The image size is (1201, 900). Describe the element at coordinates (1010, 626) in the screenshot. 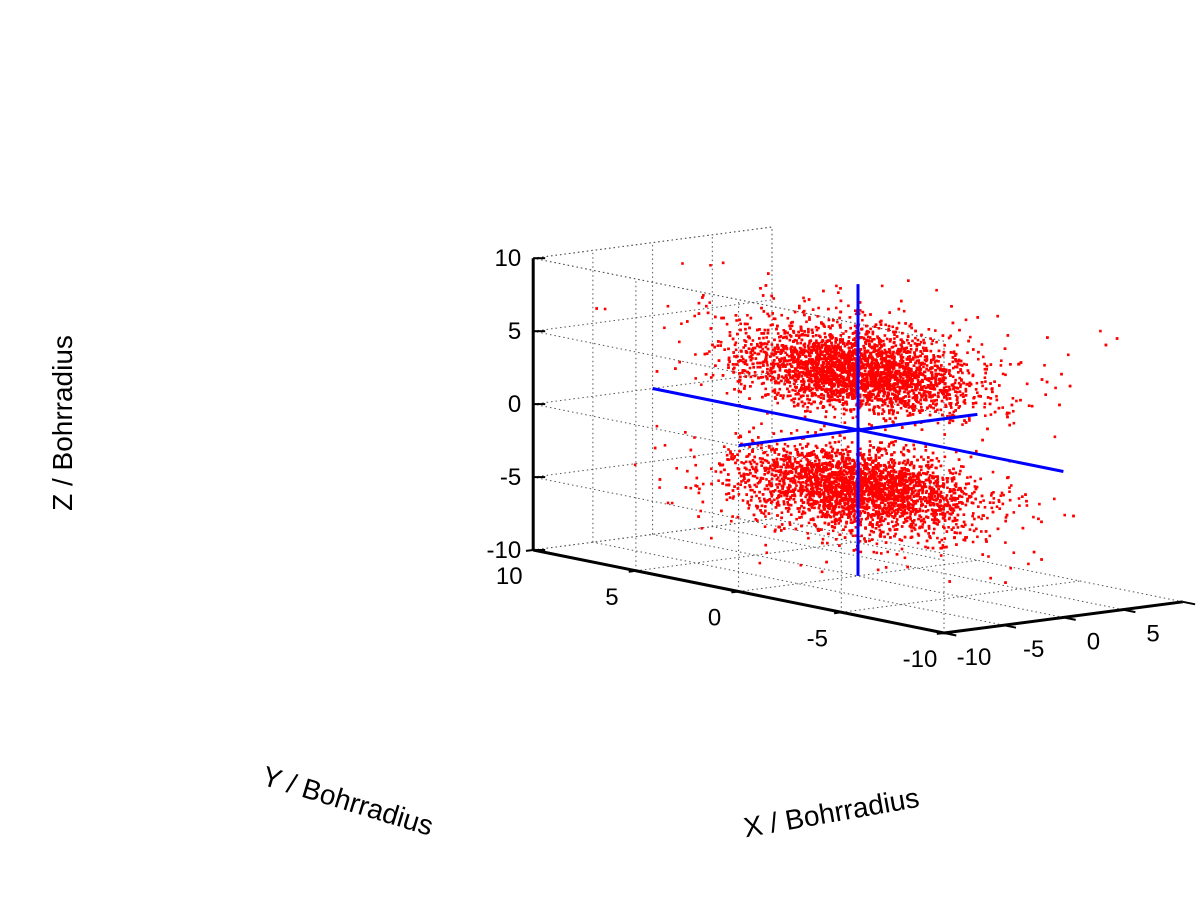

I see `x-tick-mark` at that location.